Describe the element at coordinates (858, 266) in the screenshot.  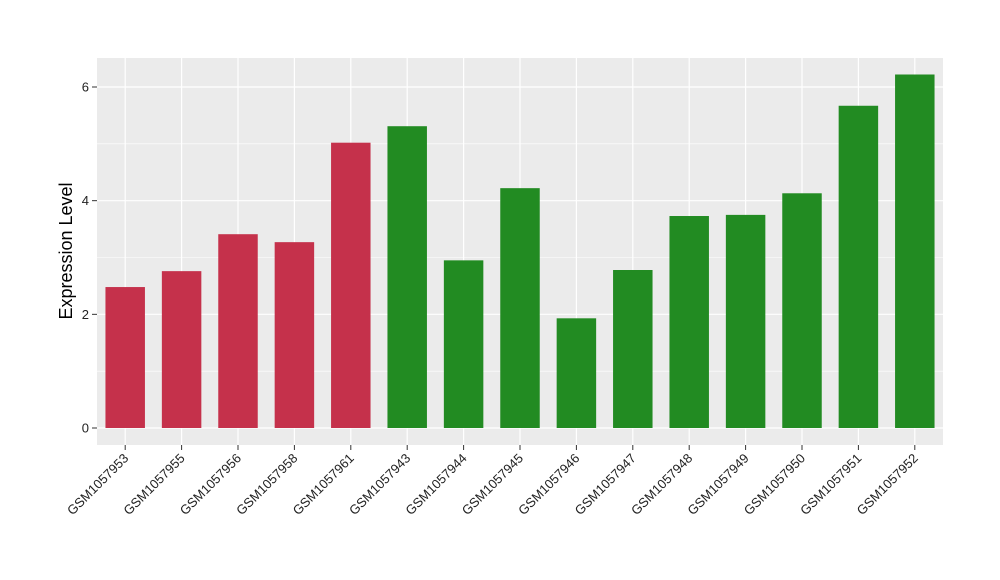
I see `bar-GSM1057951` at that location.